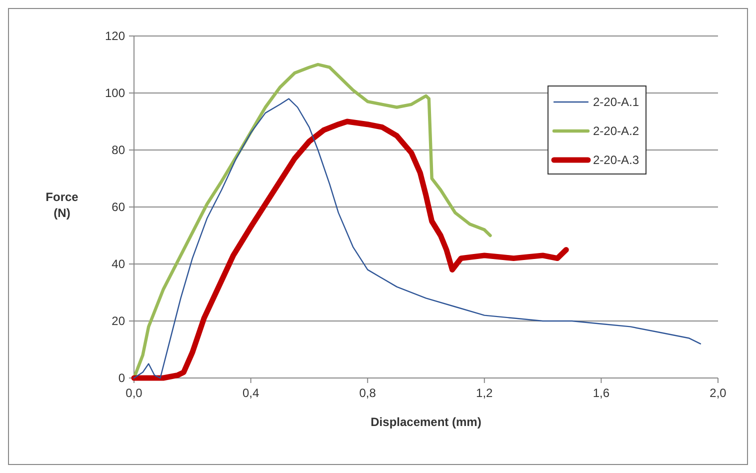 The image size is (756, 473). Describe the element at coordinates (616, 102) in the screenshot. I see `legend-label: 2-20-A.1` at that location.